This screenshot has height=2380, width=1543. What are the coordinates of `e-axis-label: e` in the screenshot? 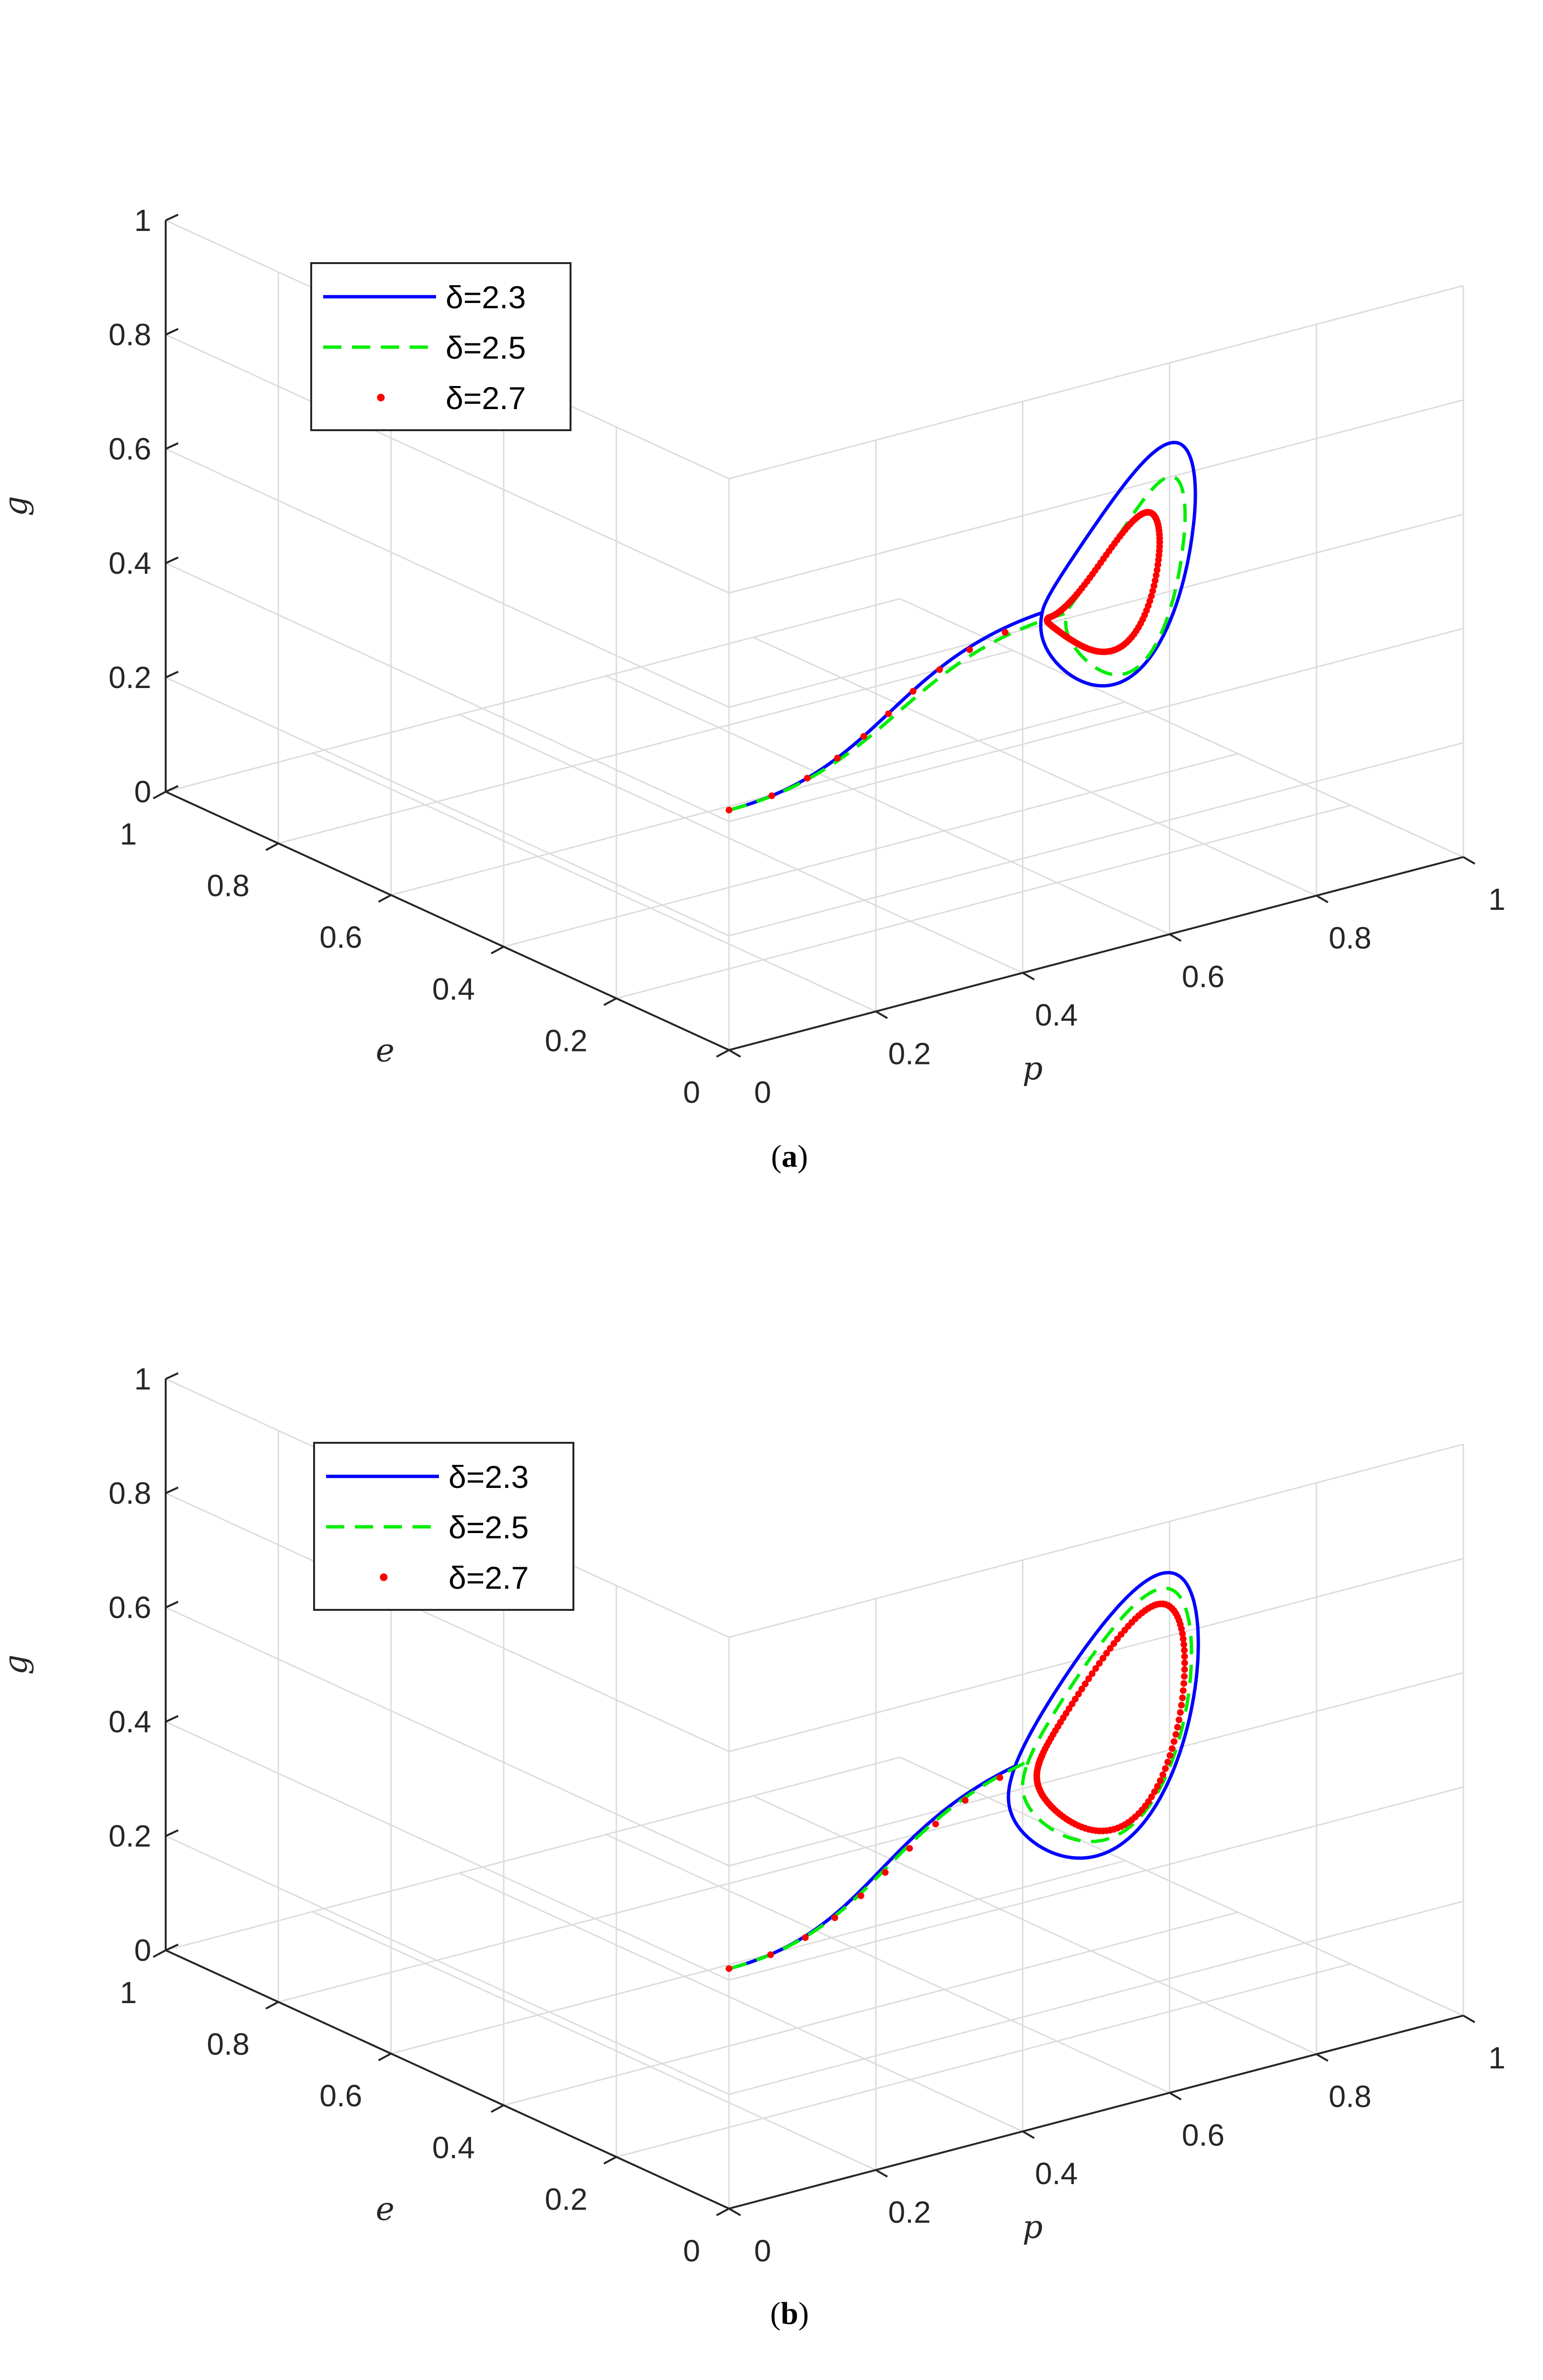 It's located at (385, 2208).